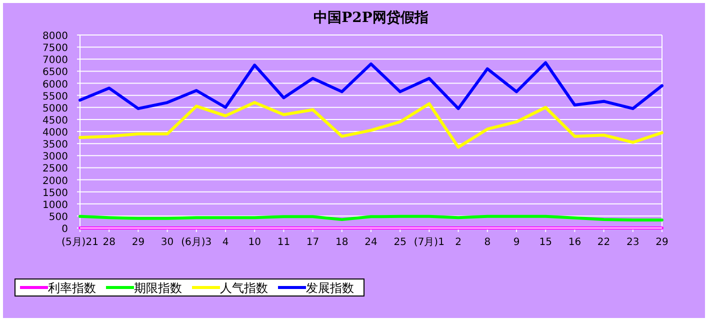 The width and height of the screenshot is (708, 323). I want to click on y-tick-label: 3000, so click(55, 157).